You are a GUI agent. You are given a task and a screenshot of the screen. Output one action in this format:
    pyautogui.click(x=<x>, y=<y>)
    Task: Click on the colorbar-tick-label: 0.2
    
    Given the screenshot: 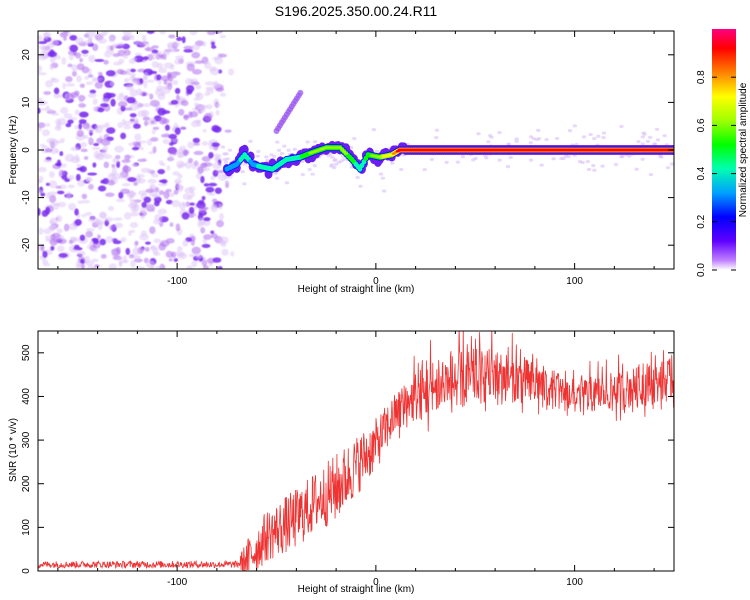 What is the action you would take?
    pyautogui.click(x=701, y=221)
    